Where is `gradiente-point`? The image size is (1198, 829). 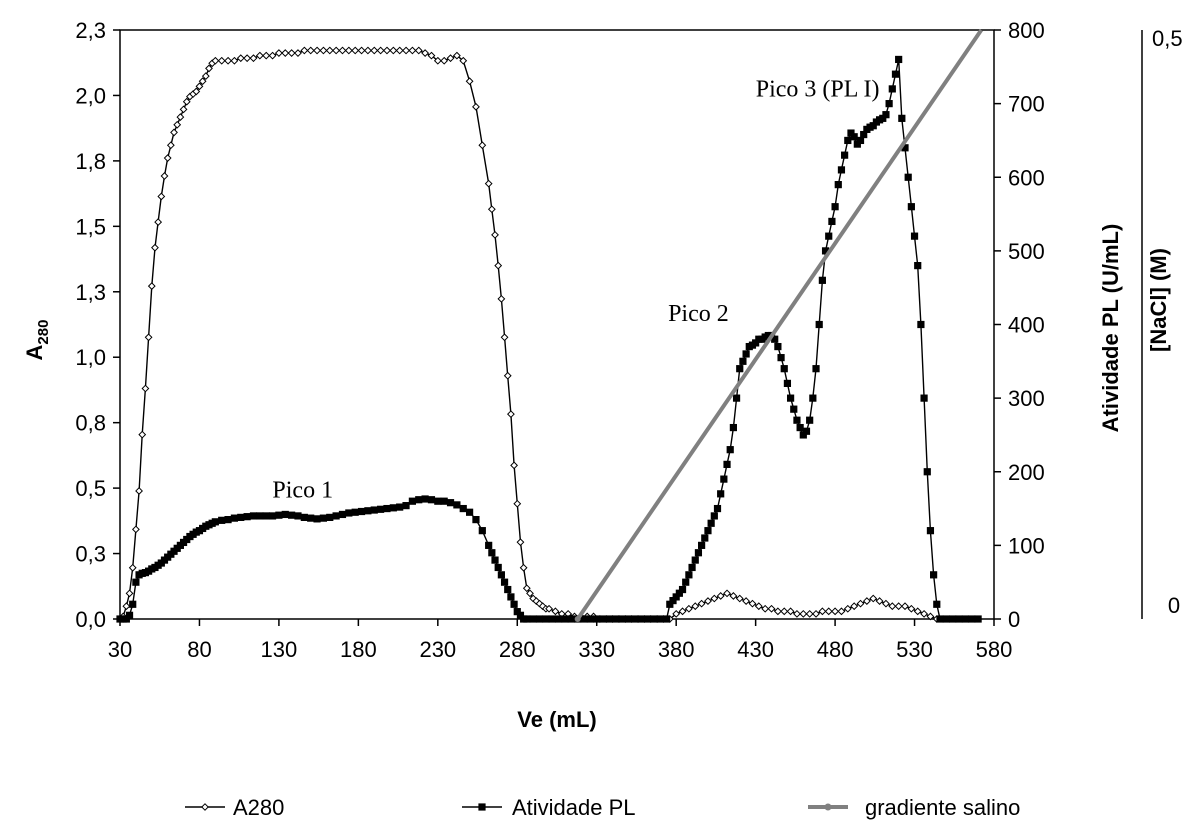 gradiente-point is located at coordinates (577, 619).